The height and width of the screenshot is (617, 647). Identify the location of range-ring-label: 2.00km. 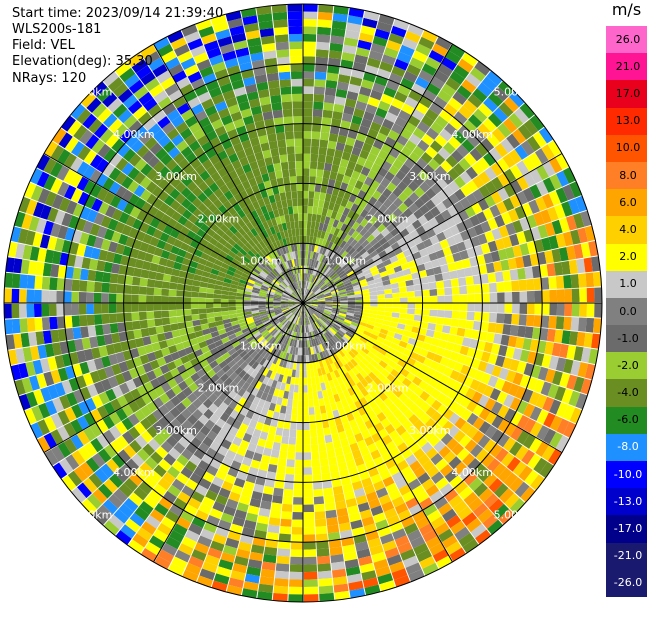
(219, 388).